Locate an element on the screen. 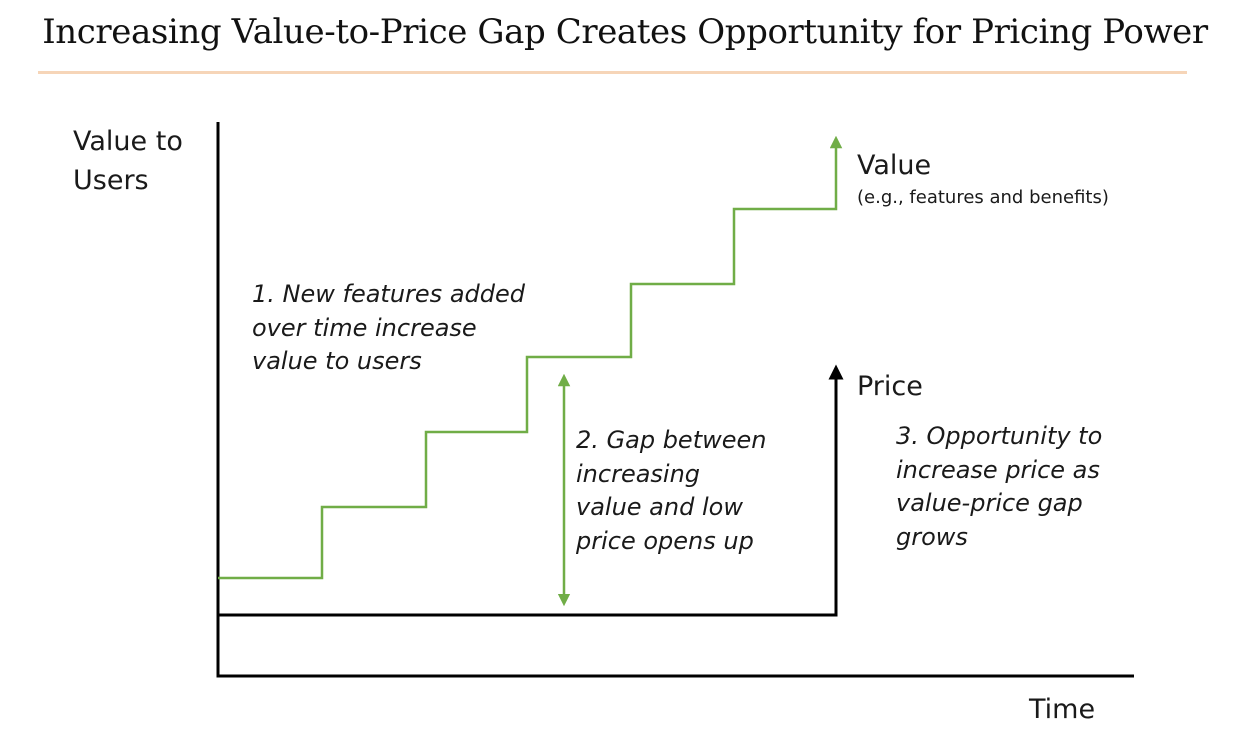  annotation-line: 2. Gap between is located at coordinates (671, 440).